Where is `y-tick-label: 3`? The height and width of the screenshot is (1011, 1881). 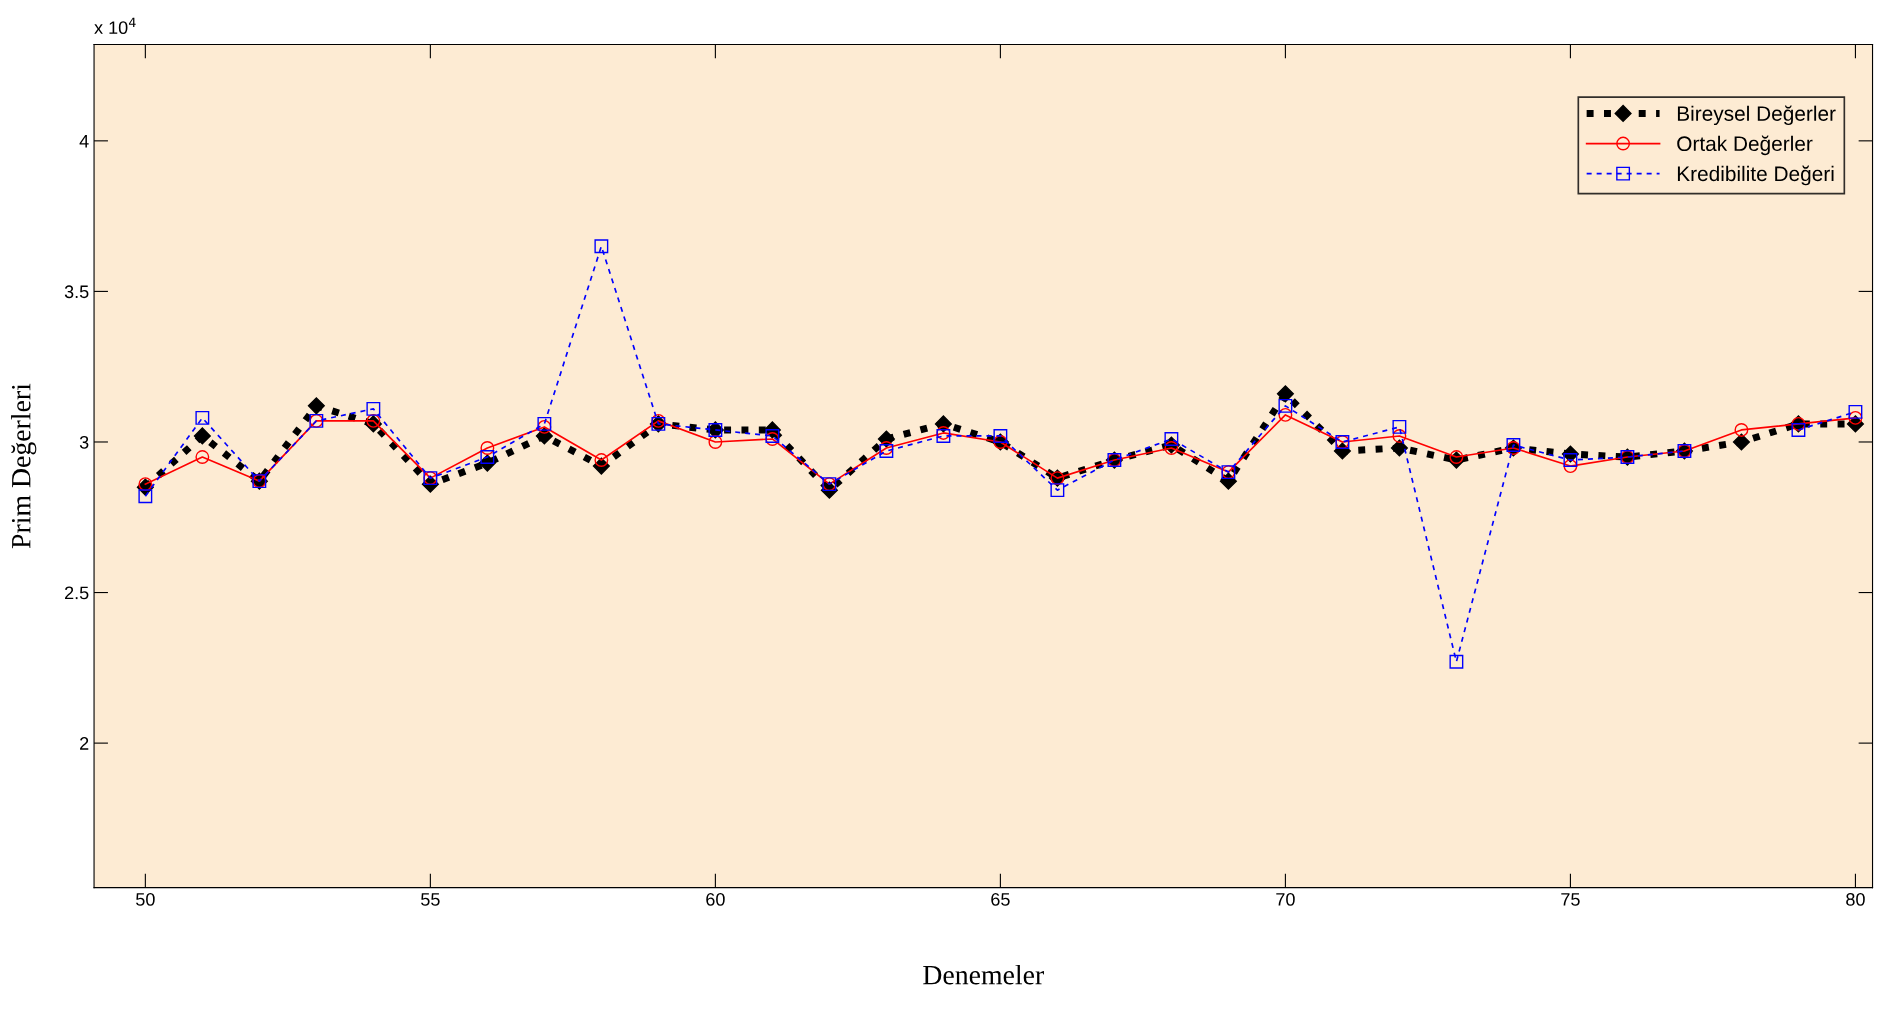 y-tick-label: 3 is located at coordinates (84, 442).